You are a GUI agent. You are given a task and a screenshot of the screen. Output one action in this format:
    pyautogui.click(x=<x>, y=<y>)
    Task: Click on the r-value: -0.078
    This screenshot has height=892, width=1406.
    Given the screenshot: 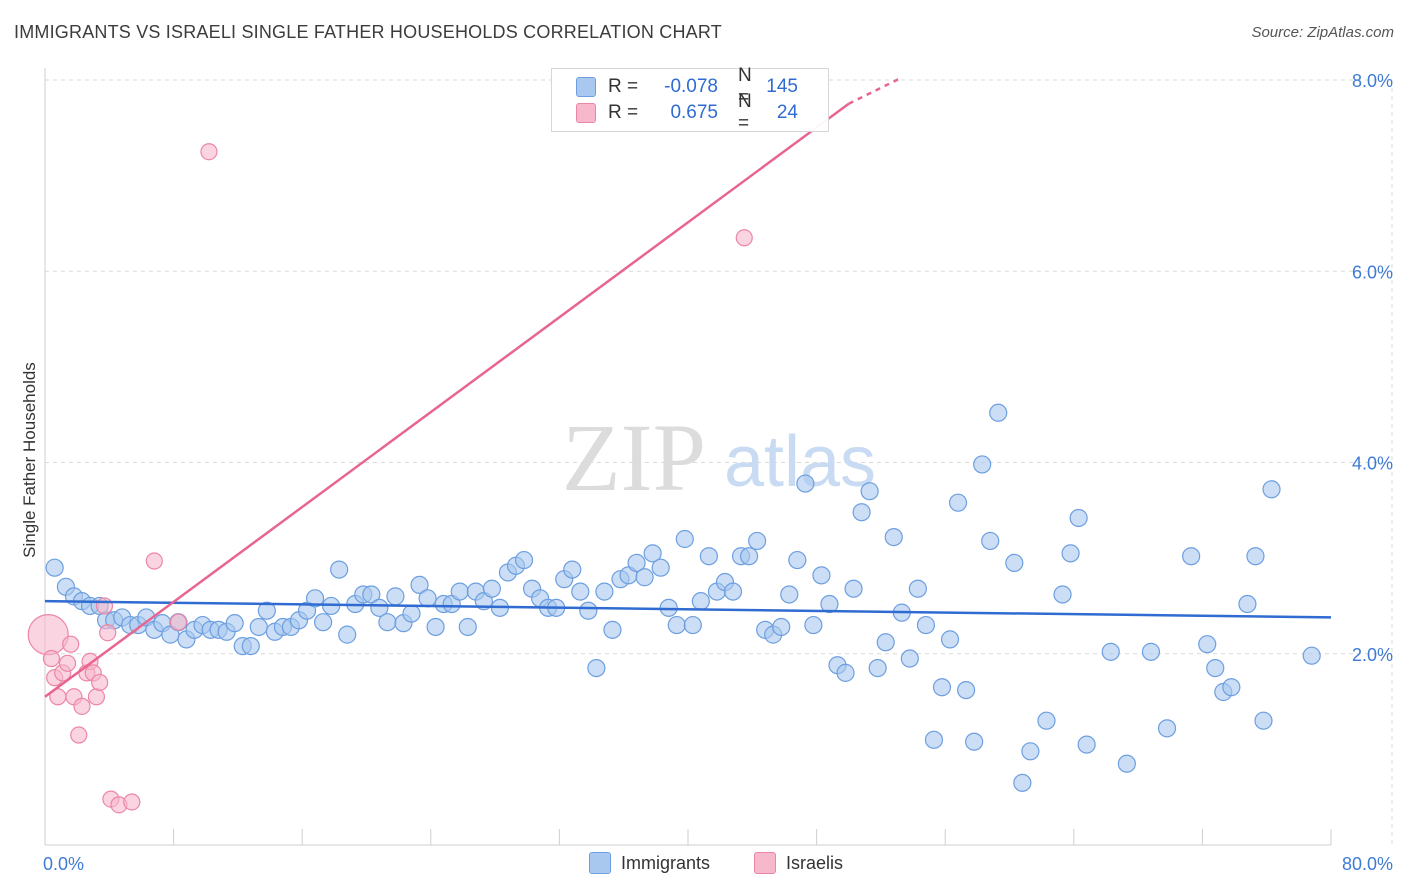 What is the action you would take?
    pyautogui.click(x=691, y=86)
    